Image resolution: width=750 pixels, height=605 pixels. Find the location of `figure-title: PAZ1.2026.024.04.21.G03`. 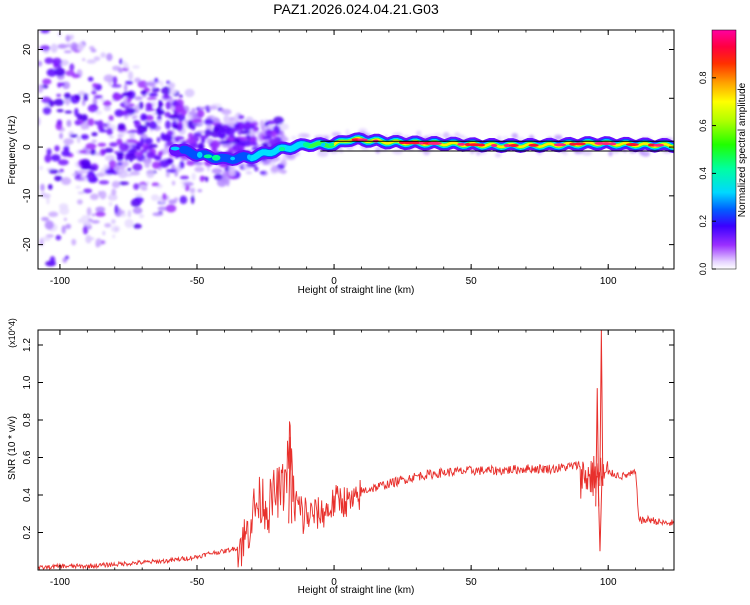

figure-title: PAZ1.2026.024.04.21.G03 is located at coordinates (356, 9).